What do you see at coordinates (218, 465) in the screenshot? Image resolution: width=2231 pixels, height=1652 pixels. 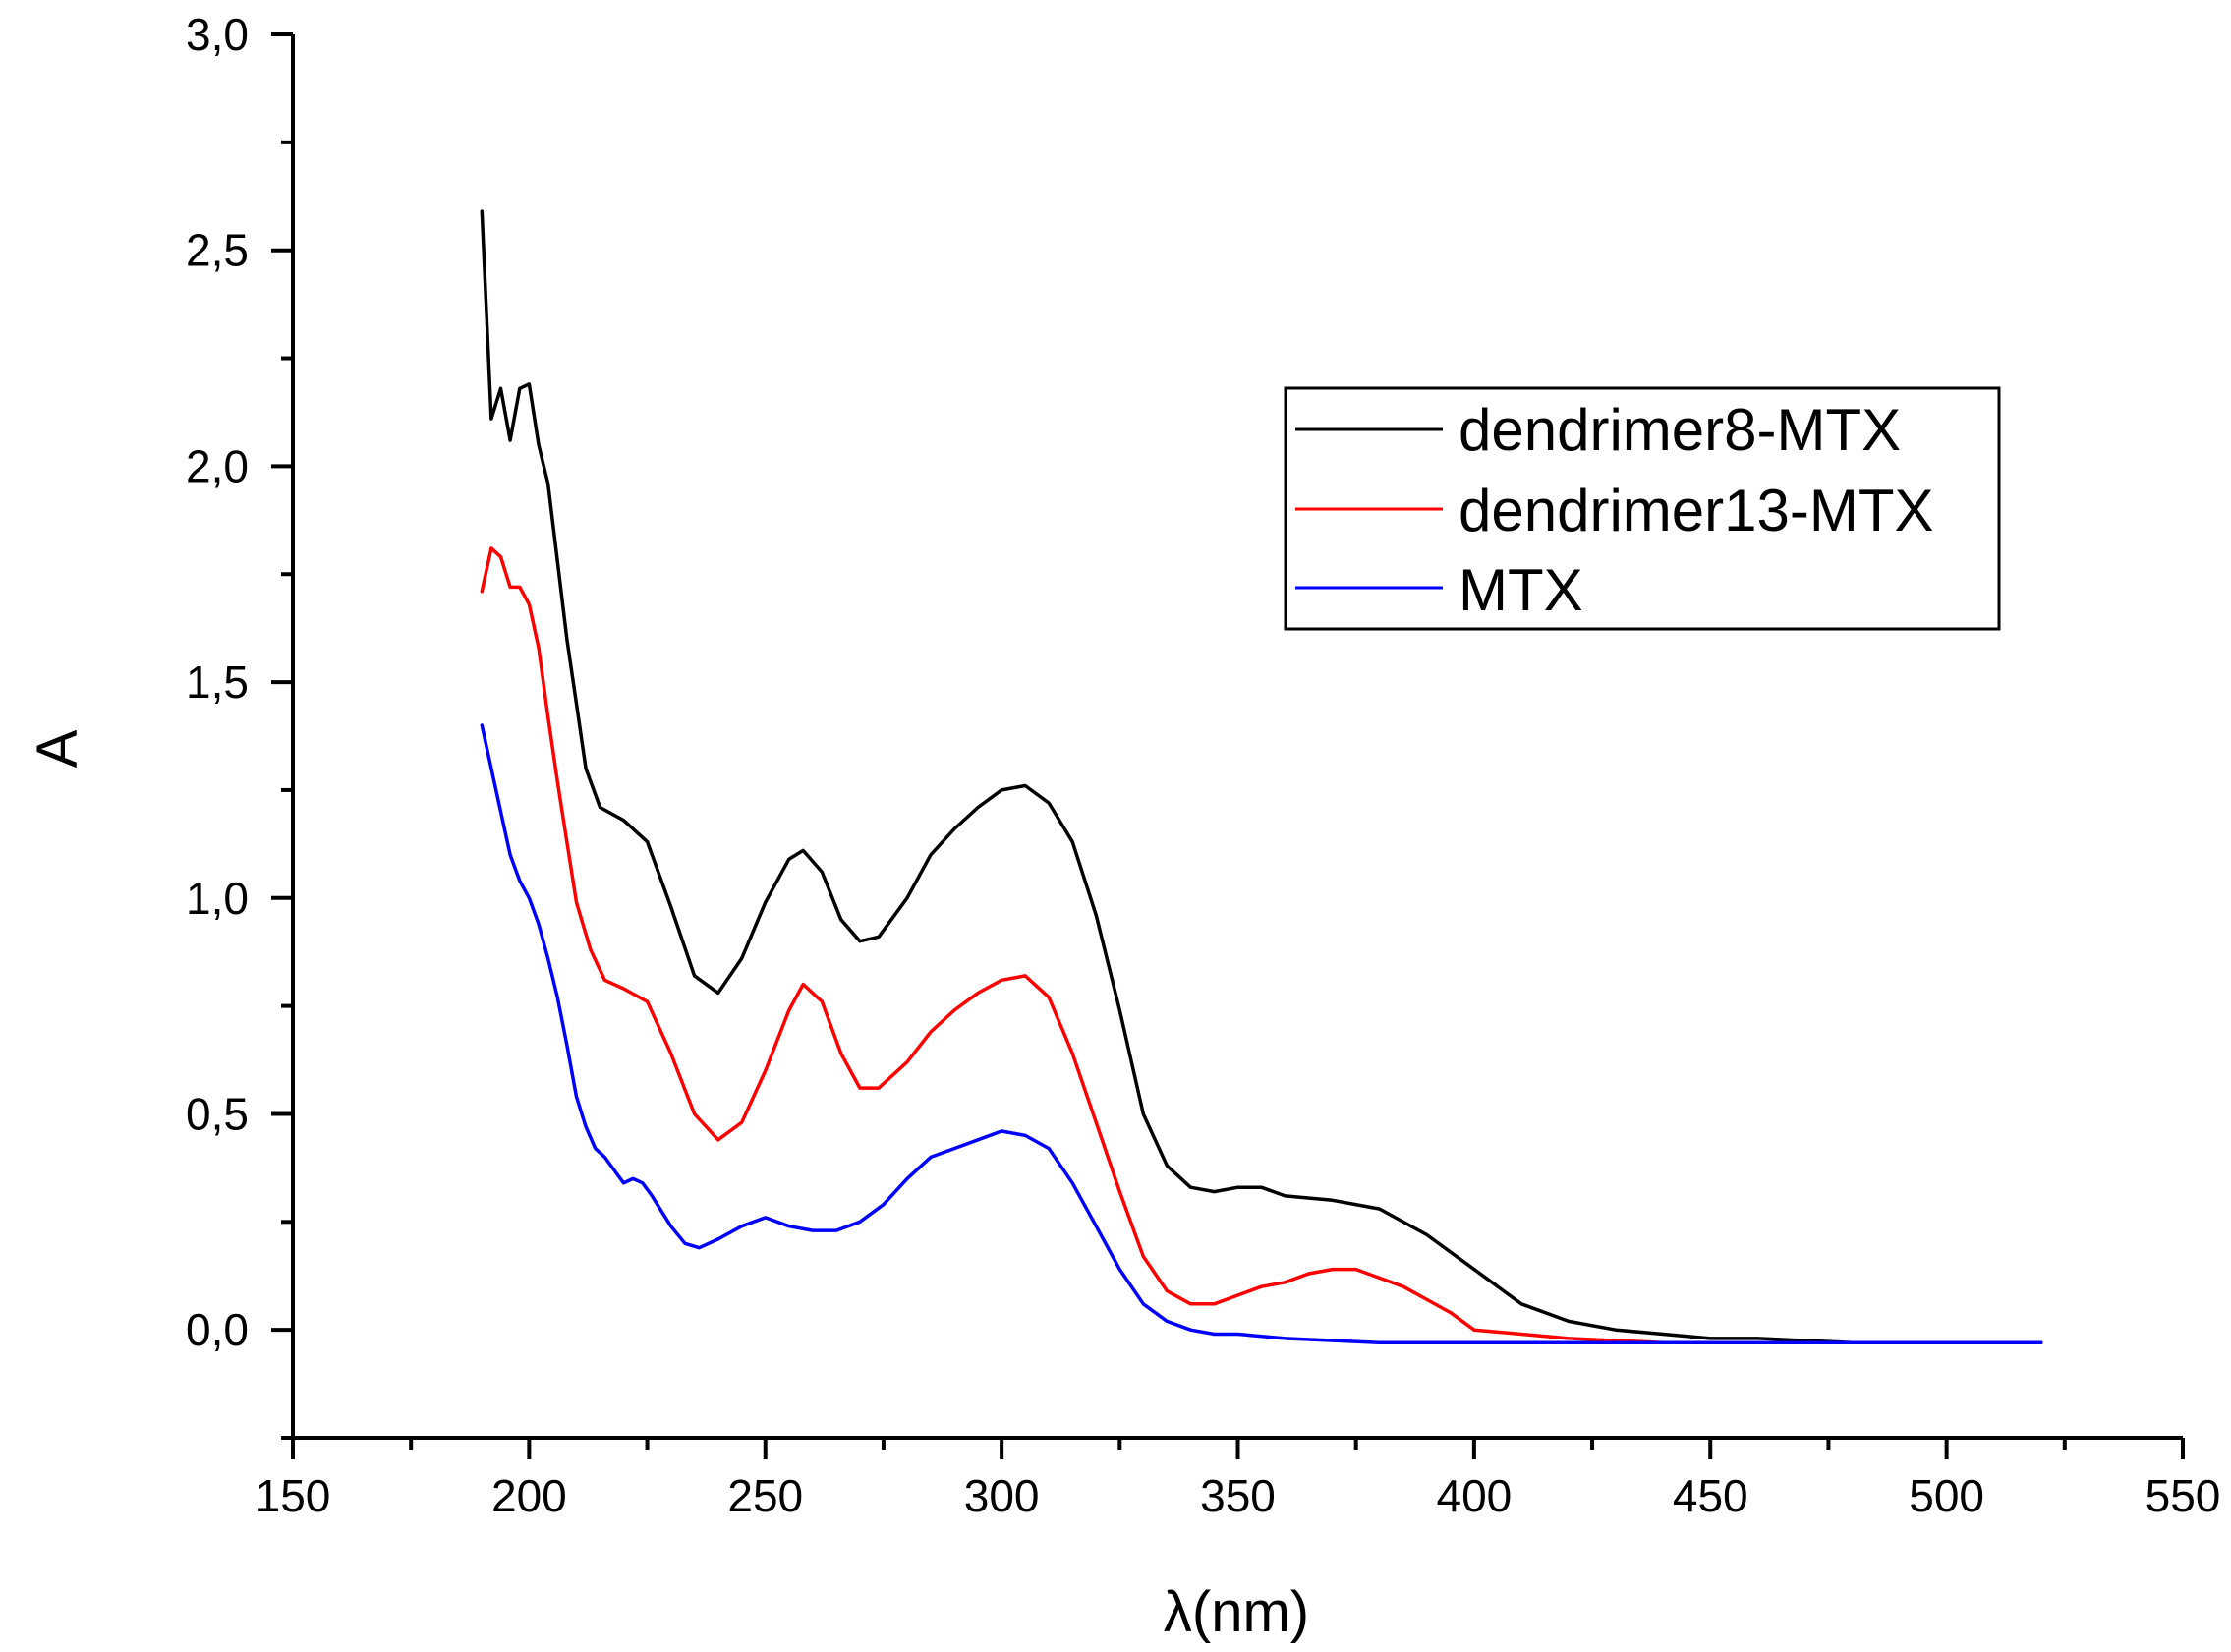 I see `y-tick-label: 2,0` at bounding box center [218, 465].